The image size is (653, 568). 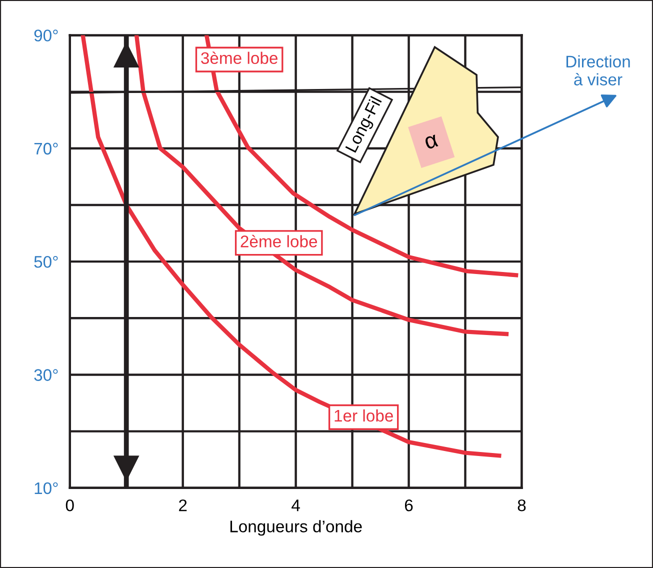 What do you see at coordinates (46, 36) in the screenshot?
I see `y-tick-label: 90°` at bounding box center [46, 36].